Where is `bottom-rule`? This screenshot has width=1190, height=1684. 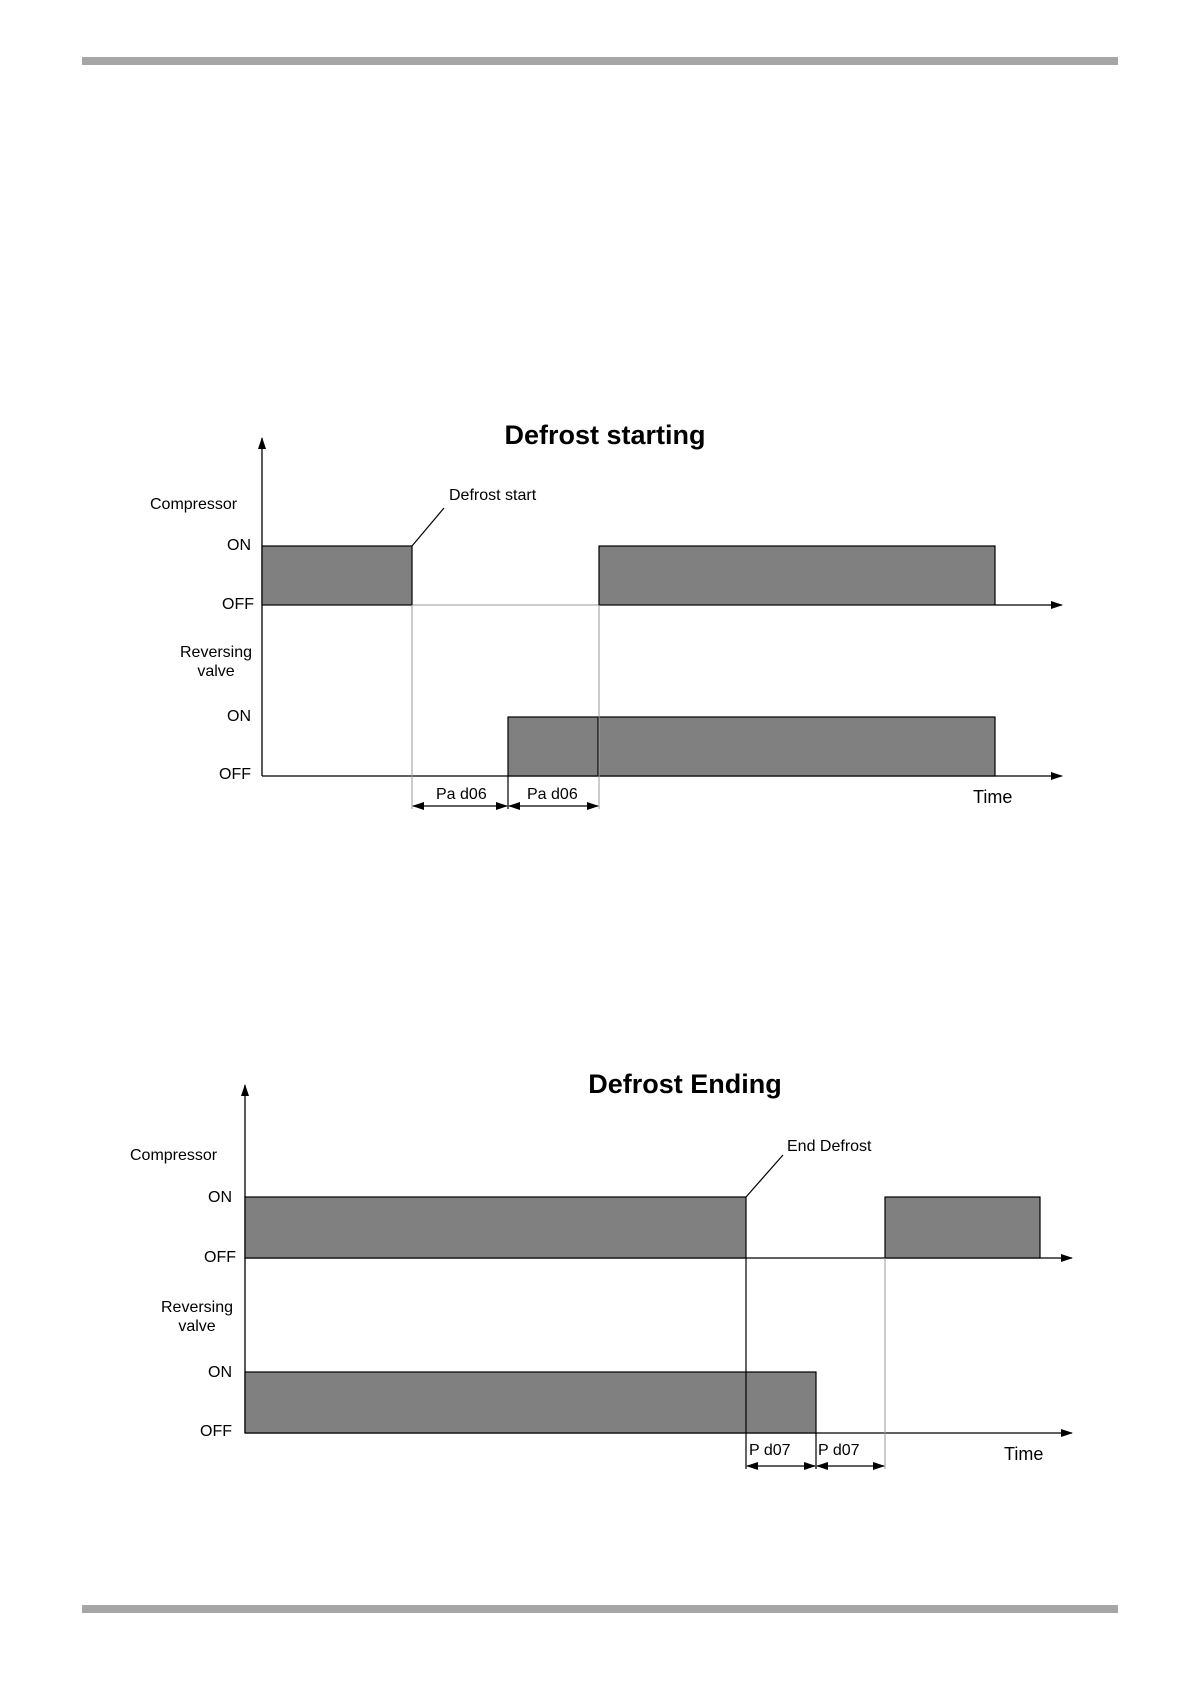
bottom-rule is located at coordinates (600, 1609).